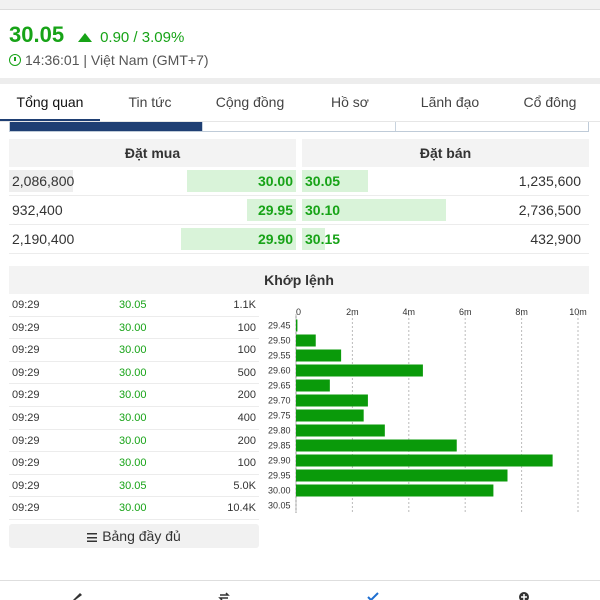 This screenshot has width=600, height=600. Describe the element at coordinates (279, 356) in the screenshot. I see `chart-y-tick-label: 29.55` at that location.